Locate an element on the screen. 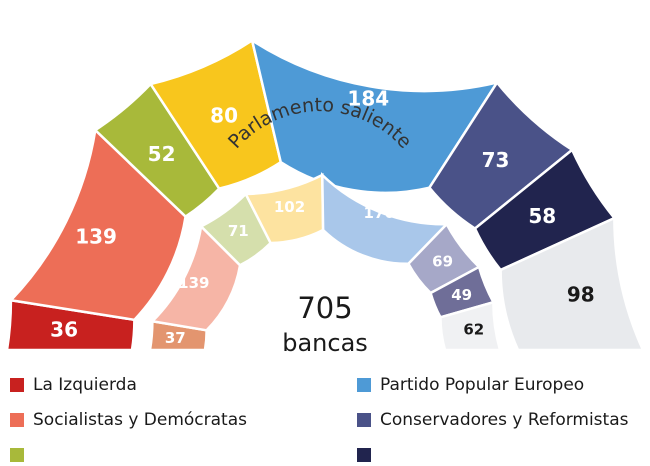  outer-label-3: 80 is located at coordinates (224, 115).